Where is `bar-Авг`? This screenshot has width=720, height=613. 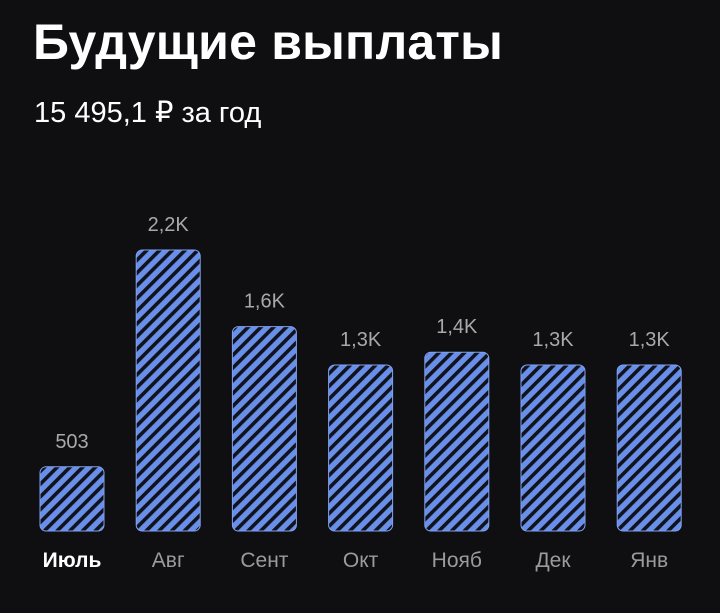 bar-Авг is located at coordinates (168, 390).